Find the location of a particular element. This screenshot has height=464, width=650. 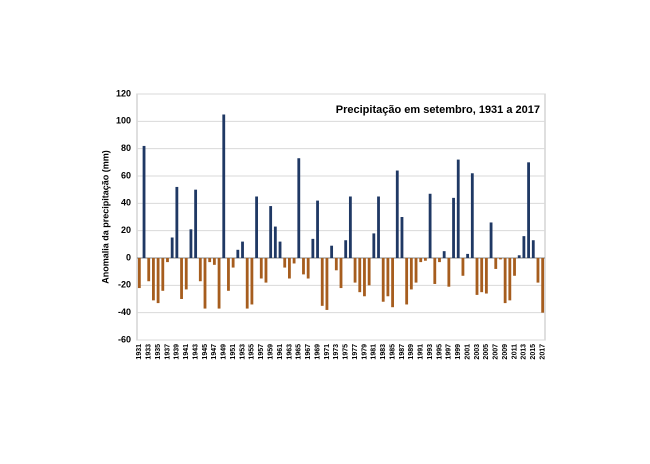

x-tick-label: 1953 is located at coordinates (242, 352).